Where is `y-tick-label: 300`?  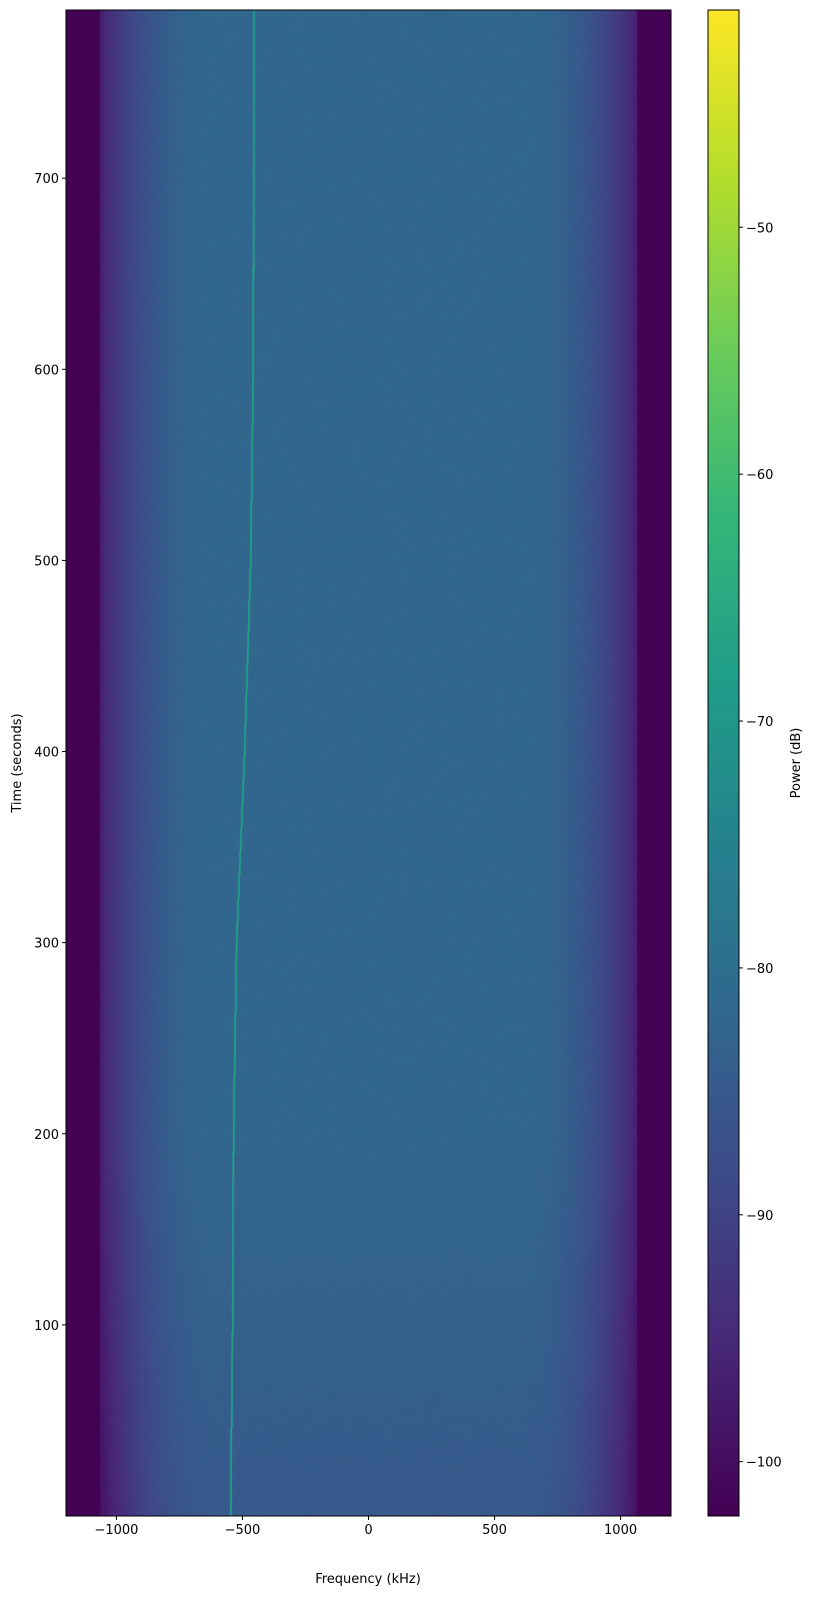 y-tick-label: 300 is located at coordinates (46, 944).